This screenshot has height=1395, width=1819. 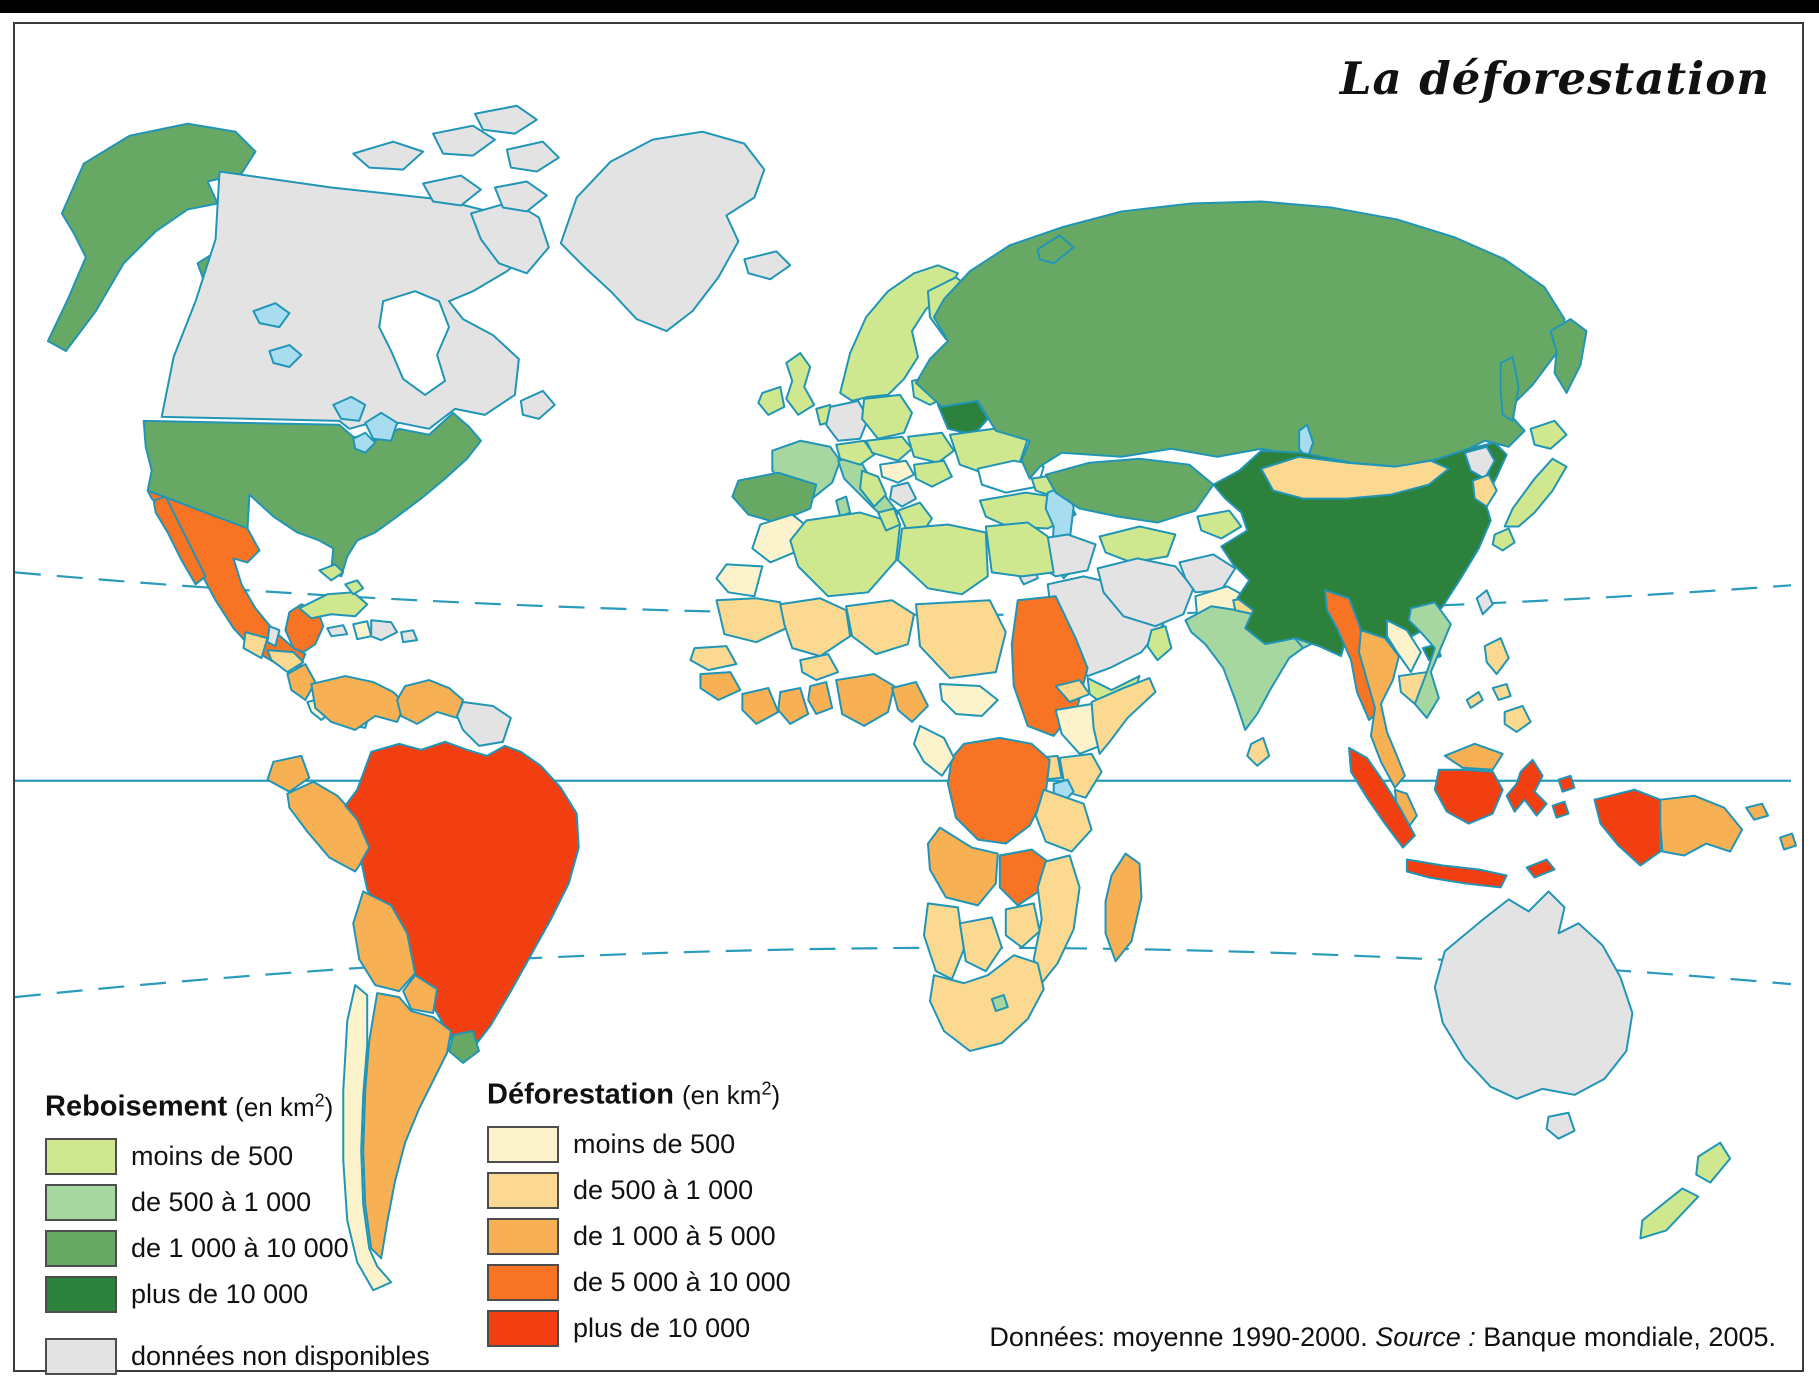 What do you see at coordinates (312, 494) in the screenshot?
I see `region-usa` at bounding box center [312, 494].